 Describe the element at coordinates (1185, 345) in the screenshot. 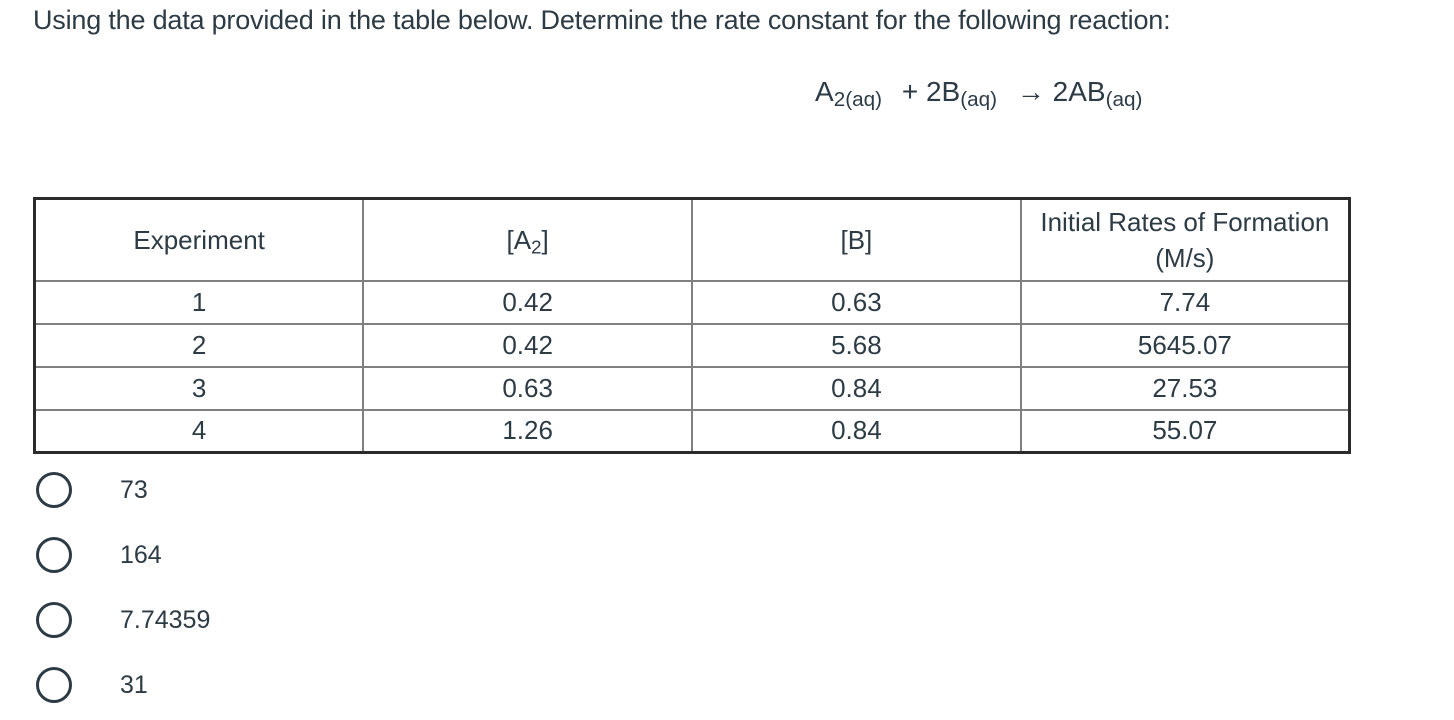

I see `table-cell: 5645.07` at that location.